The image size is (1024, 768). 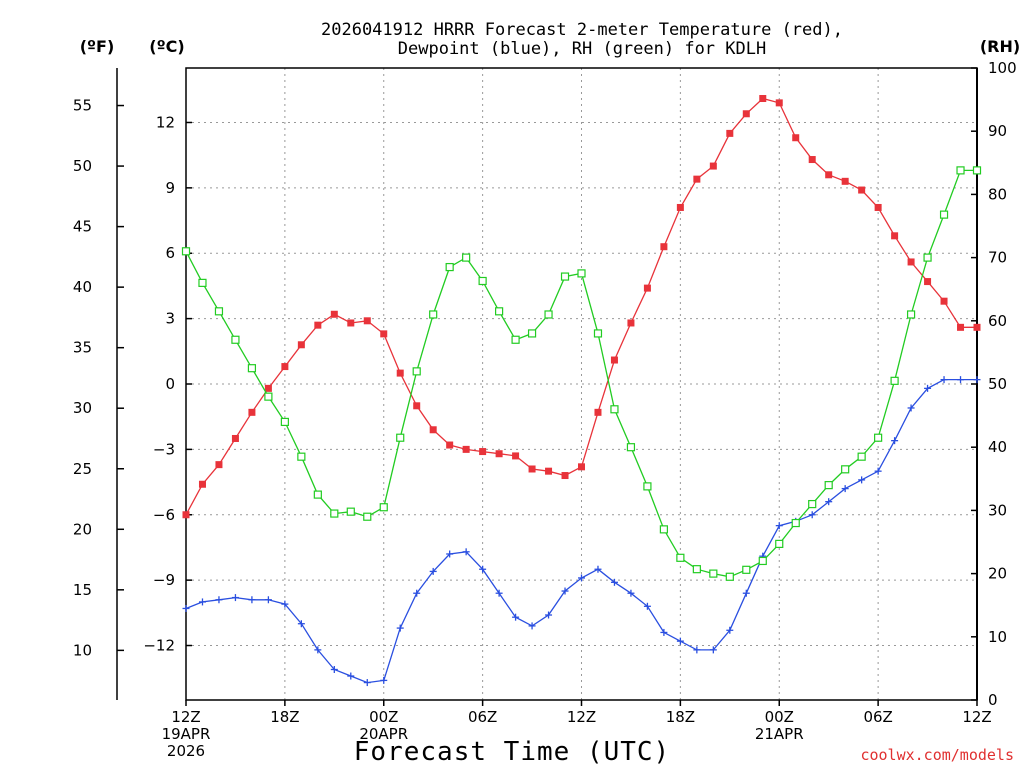 What do you see at coordinates (997, 574) in the screenshot?
I see `rh-tick-label: 20` at bounding box center [997, 574].